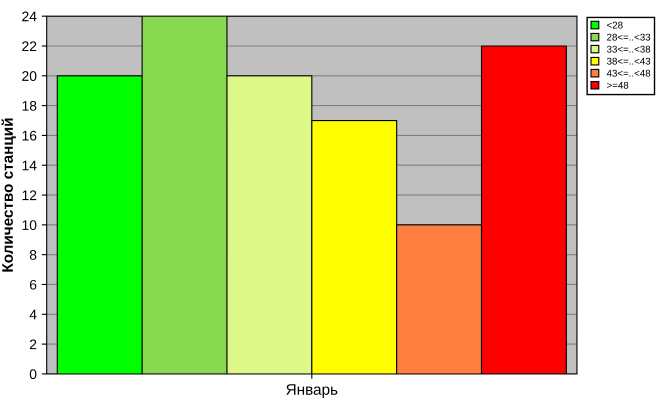 The height and width of the screenshot is (415, 667). What do you see at coordinates (29, 76) in the screenshot?
I see `y-tick-label: 20` at bounding box center [29, 76].